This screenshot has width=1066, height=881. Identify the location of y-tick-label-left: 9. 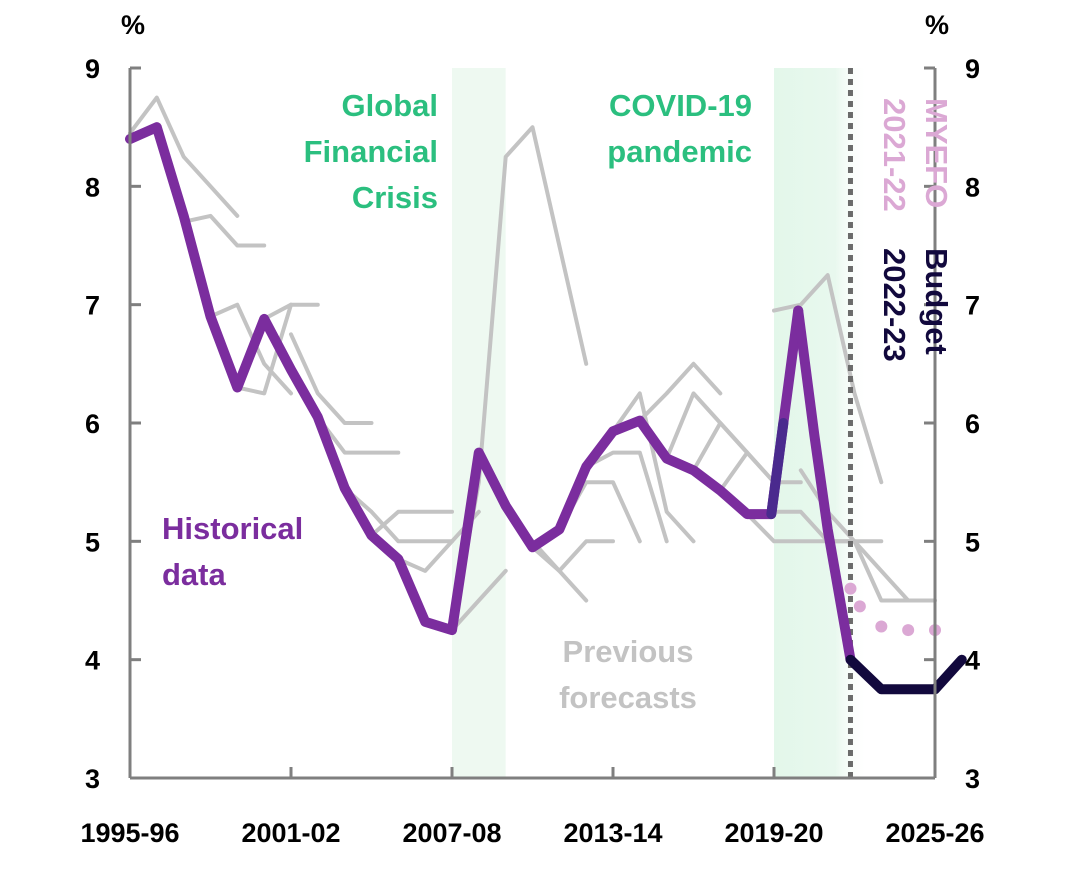
(92, 69).